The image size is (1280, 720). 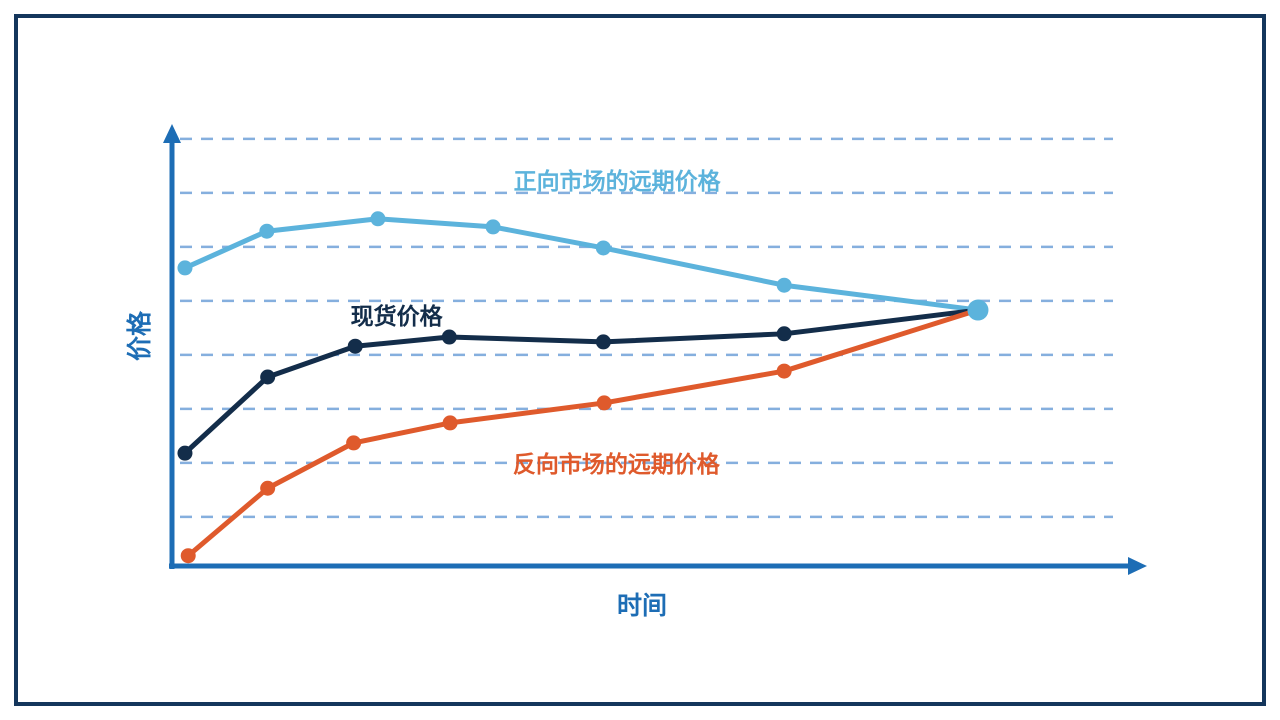 What do you see at coordinates (618, 181) in the screenshot?
I see `series-label-annotation: 正向市场的远期价格` at bounding box center [618, 181].